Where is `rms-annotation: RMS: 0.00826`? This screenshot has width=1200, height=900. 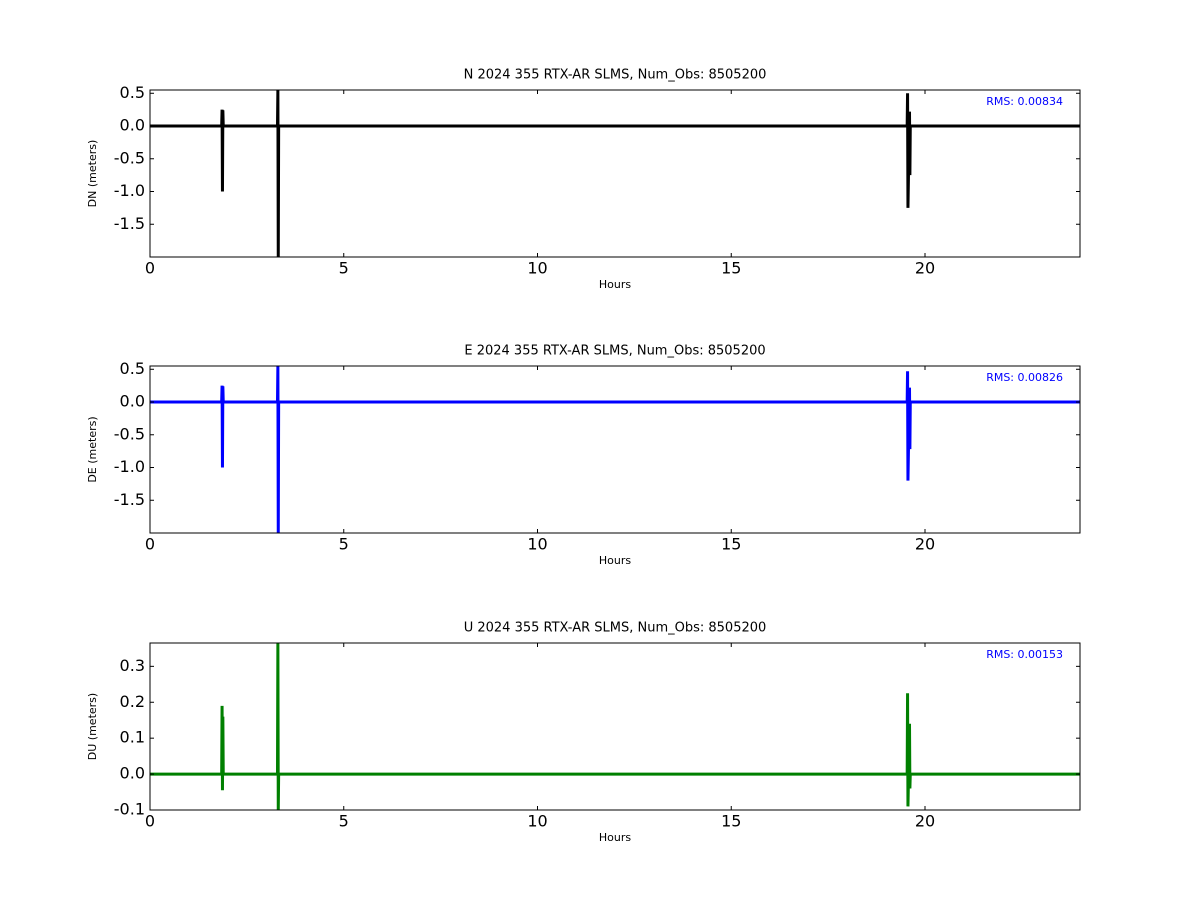 rms-annotation: RMS: 0.00826 is located at coordinates (1024, 377).